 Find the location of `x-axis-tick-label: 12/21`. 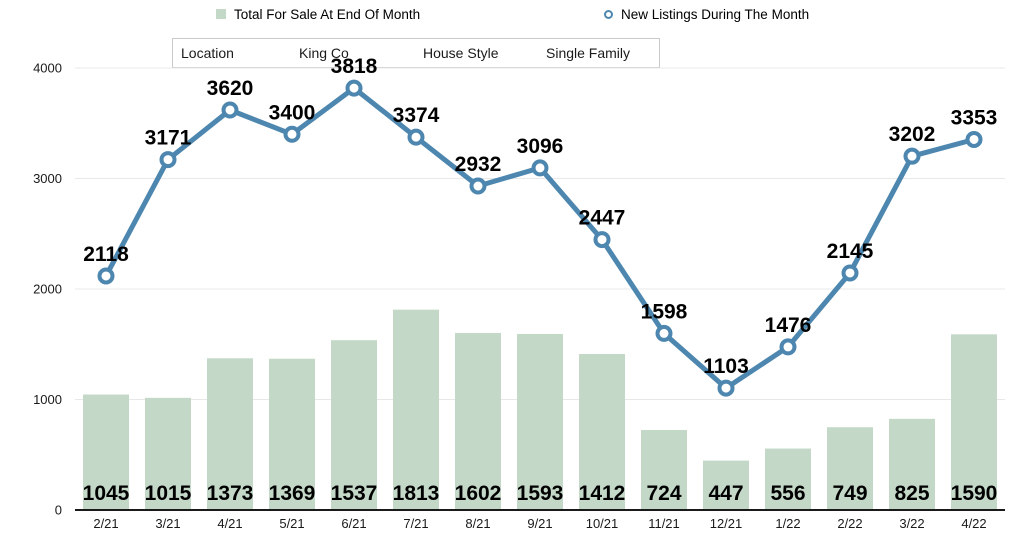

x-axis-tick-label: 12/21 is located at coordinates (726, 523).